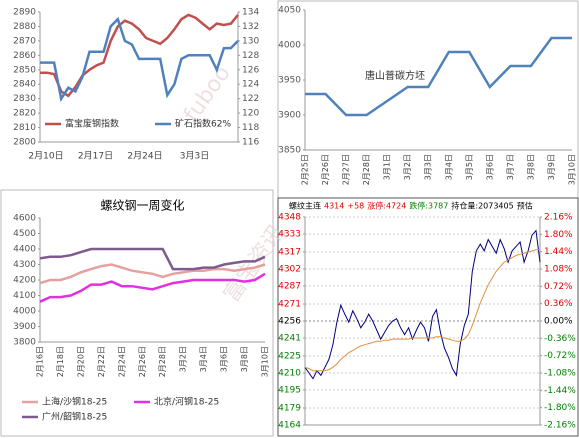  What do you see at coordinates (186, 402) in the screenshot?
I see `legend-label: 北京/河钢18-25` at bounding box center [186, 402].